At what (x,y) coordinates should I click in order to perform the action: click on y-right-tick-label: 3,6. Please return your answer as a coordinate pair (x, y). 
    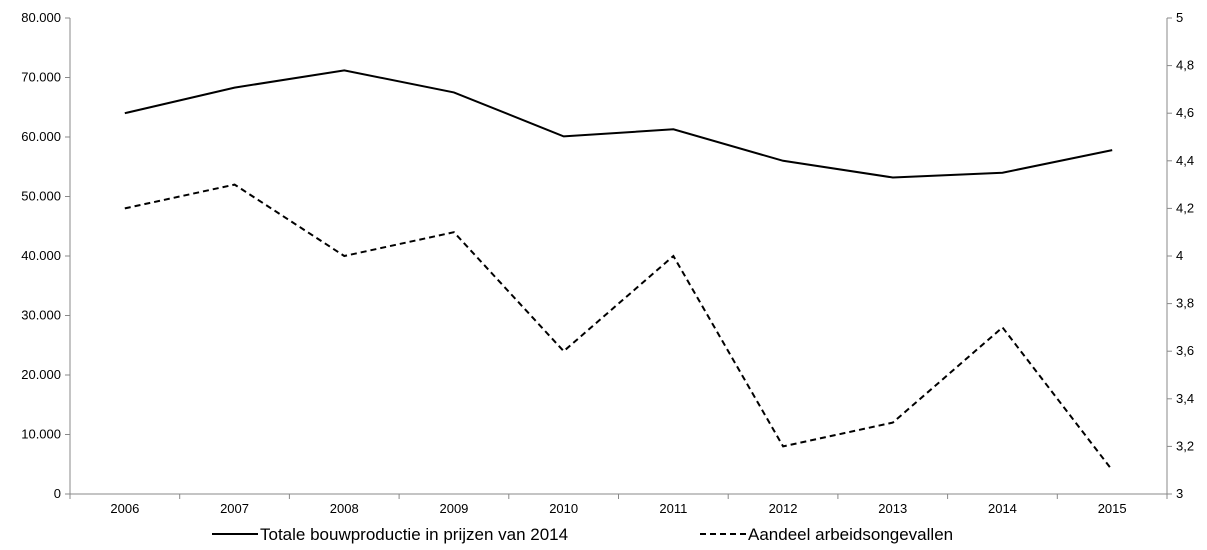
    Looking at the image, I should click on (1185, 350).